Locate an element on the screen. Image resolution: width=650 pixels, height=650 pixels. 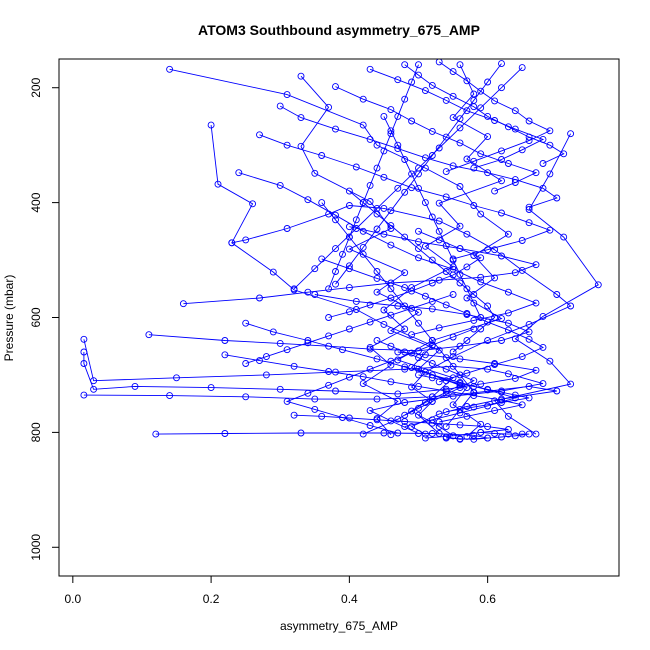
x-tick-label: 0.6 is located at coordinates (487, 599).